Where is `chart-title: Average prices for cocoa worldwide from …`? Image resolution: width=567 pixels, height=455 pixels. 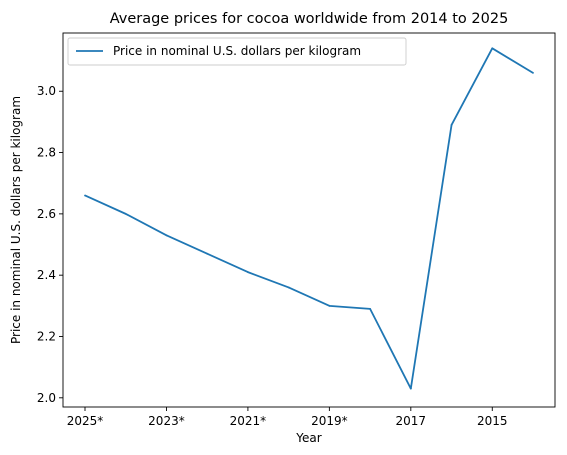
chart-title: Average prices for cocoa worldwide from … is located at coordinates (309, 19).